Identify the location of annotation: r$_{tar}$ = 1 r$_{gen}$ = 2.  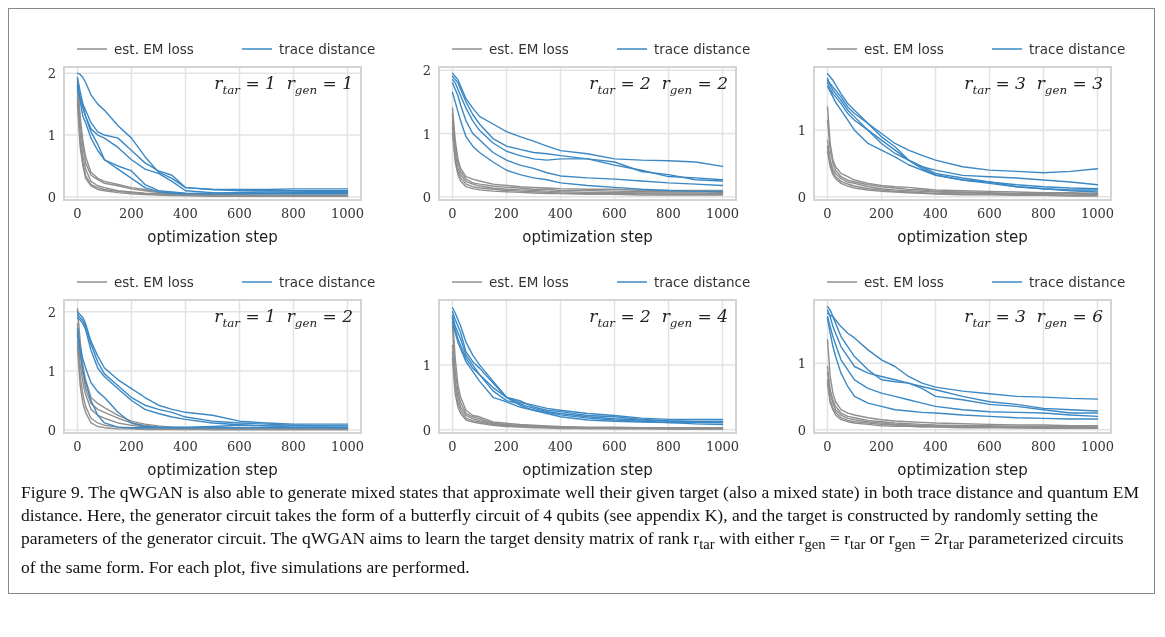
(283, 318).